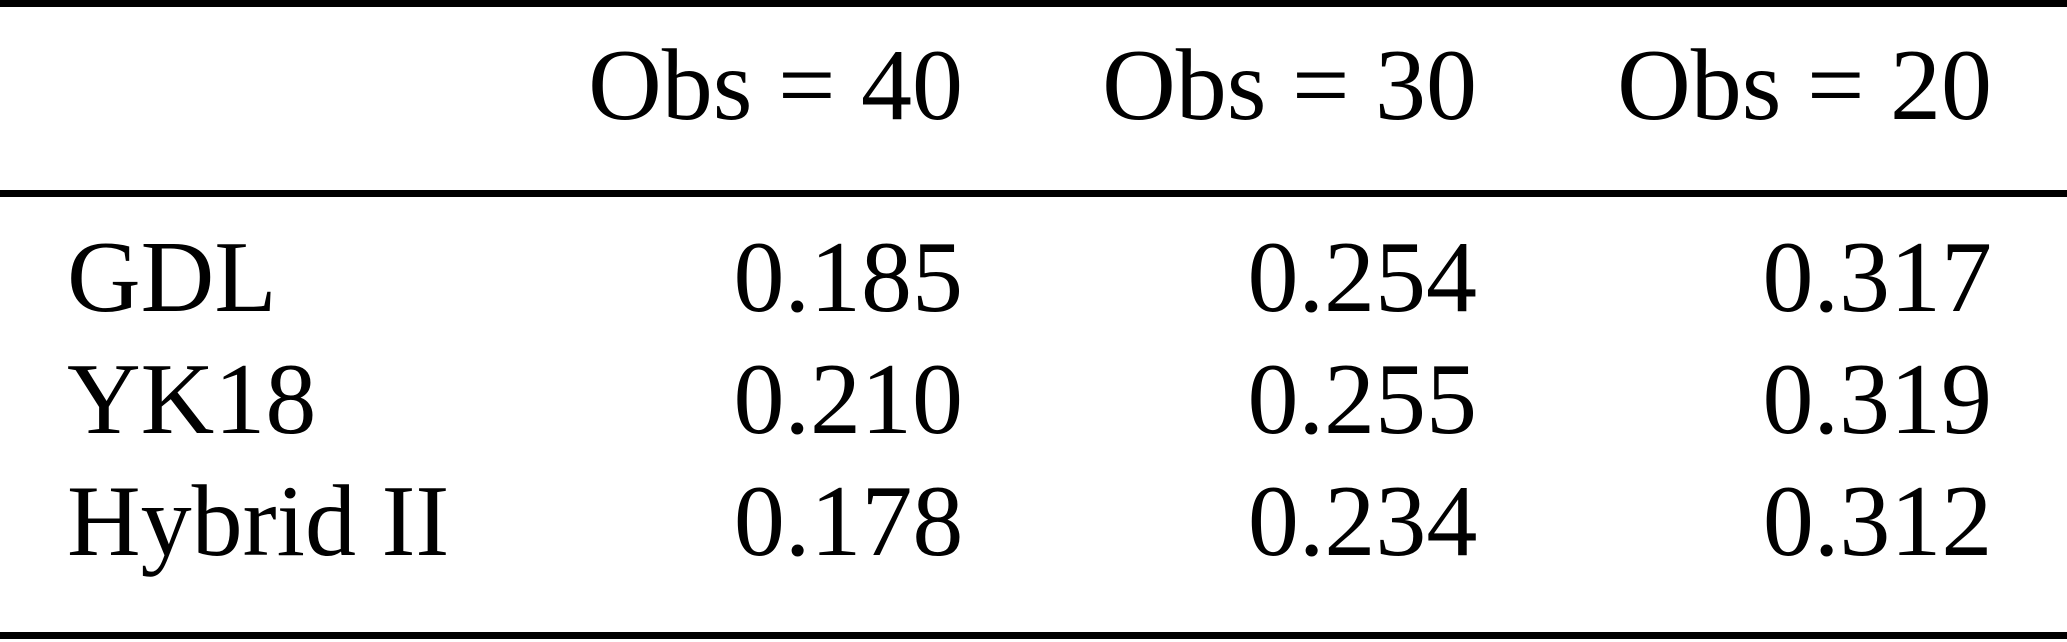 The image size is (2067, 642). Describe the element at coordinates (1033, 635) in the screenshot. I see `table-bottom-rule` at that location.